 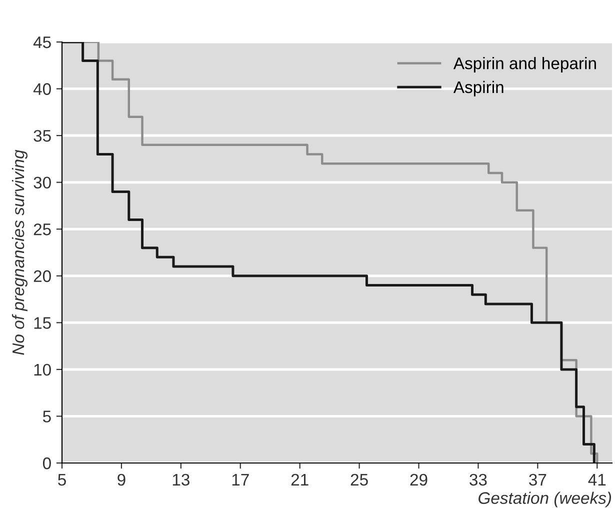 I want to click on y-tick-label: 10, so click(x=42, y=370).